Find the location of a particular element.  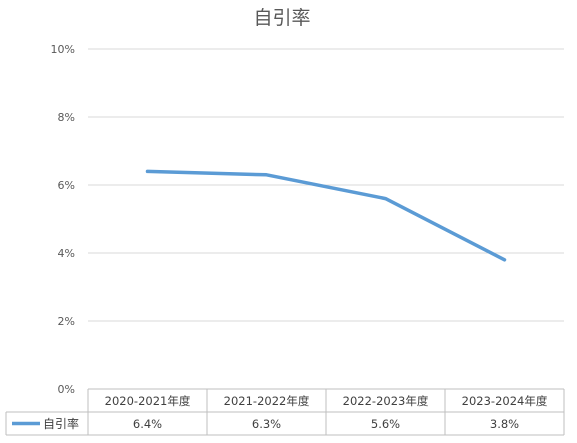

series-line is located at coordinates (326, 215).